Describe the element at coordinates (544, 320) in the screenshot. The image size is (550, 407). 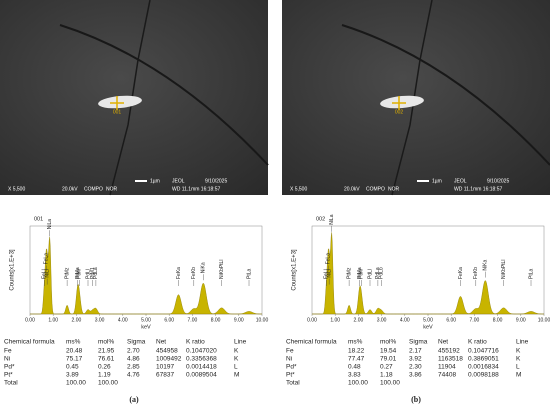
I see `x-tick-label: 10.00` at that location.